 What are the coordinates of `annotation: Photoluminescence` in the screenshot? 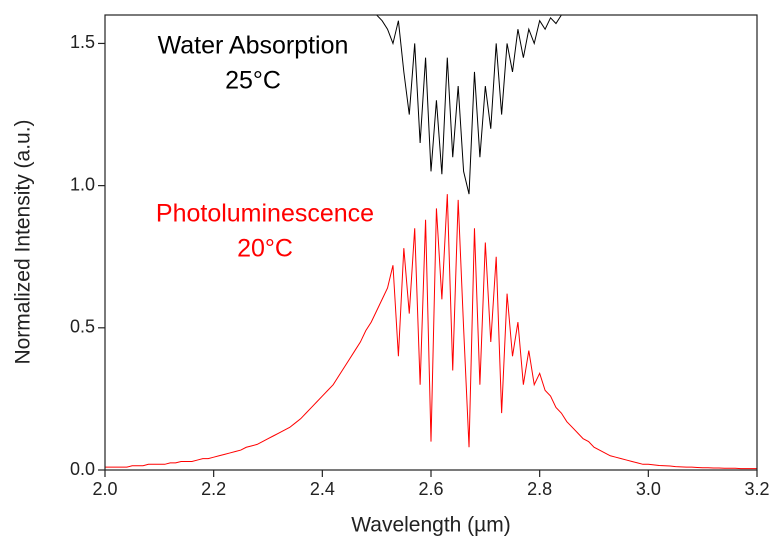 It's located at (265, 214).